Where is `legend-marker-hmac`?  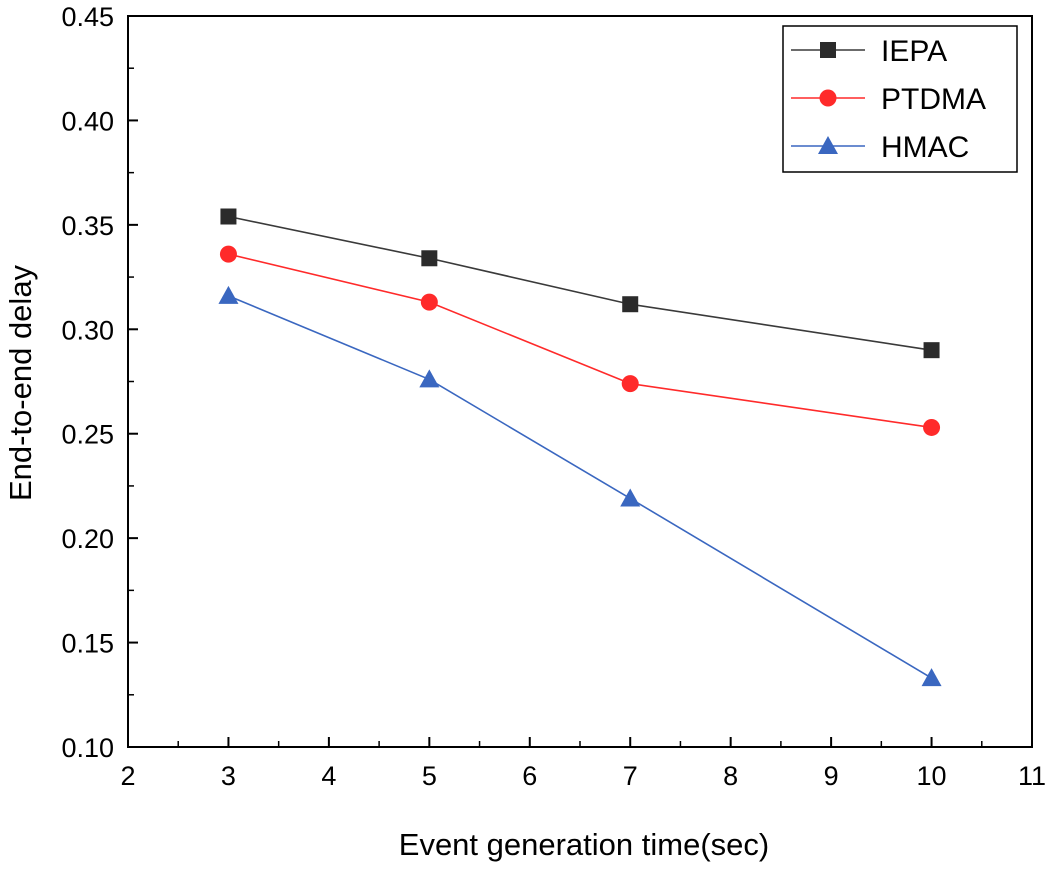
legend-marker-hmac is located at coordinates (828, 145).